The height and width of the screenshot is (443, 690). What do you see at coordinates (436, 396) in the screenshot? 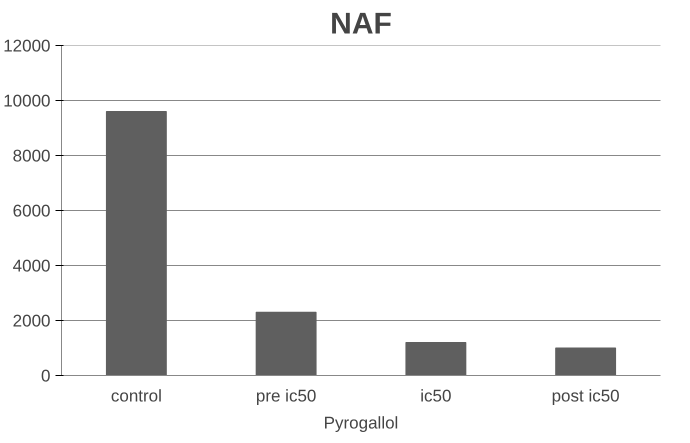
I see `x-tick-label: ic50` at bounding box center [436, 396].